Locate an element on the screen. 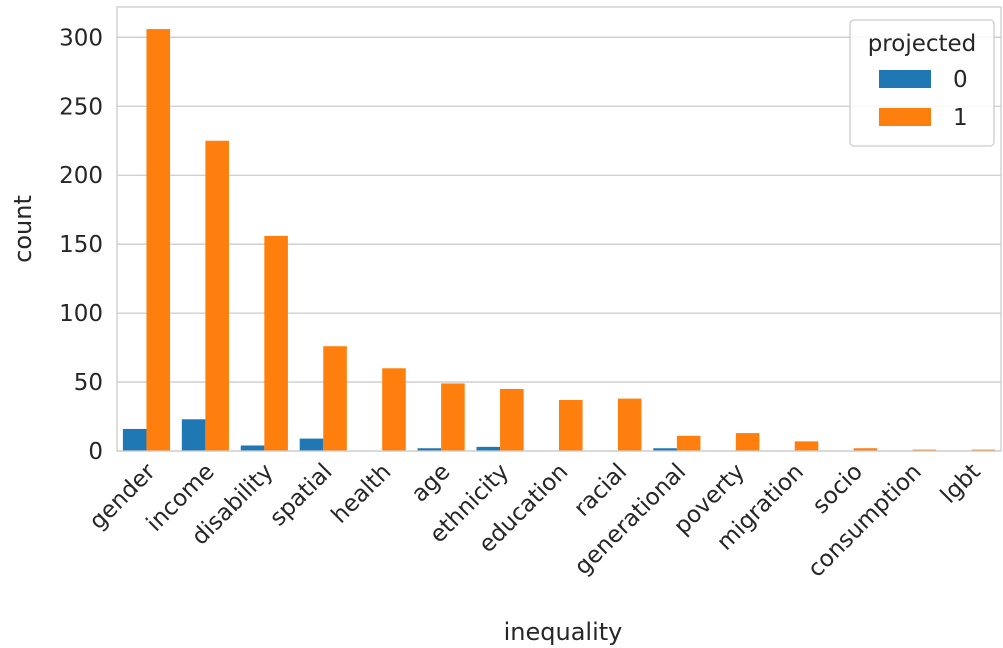 The width and height of the screenshot is (1003, 648). y-tick-label: 200 is located at coordinates (81, 176).